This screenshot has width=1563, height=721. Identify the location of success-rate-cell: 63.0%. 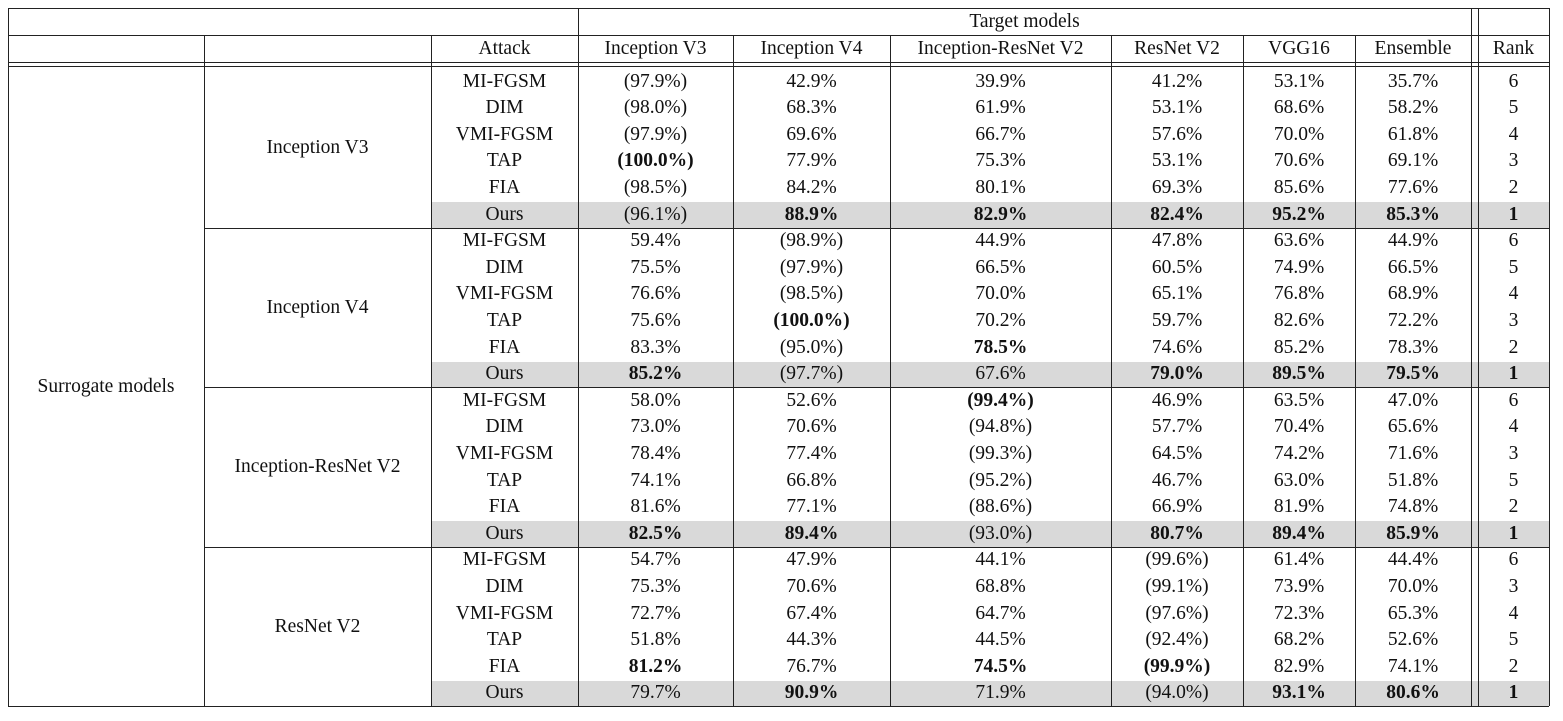
(1299, 480).